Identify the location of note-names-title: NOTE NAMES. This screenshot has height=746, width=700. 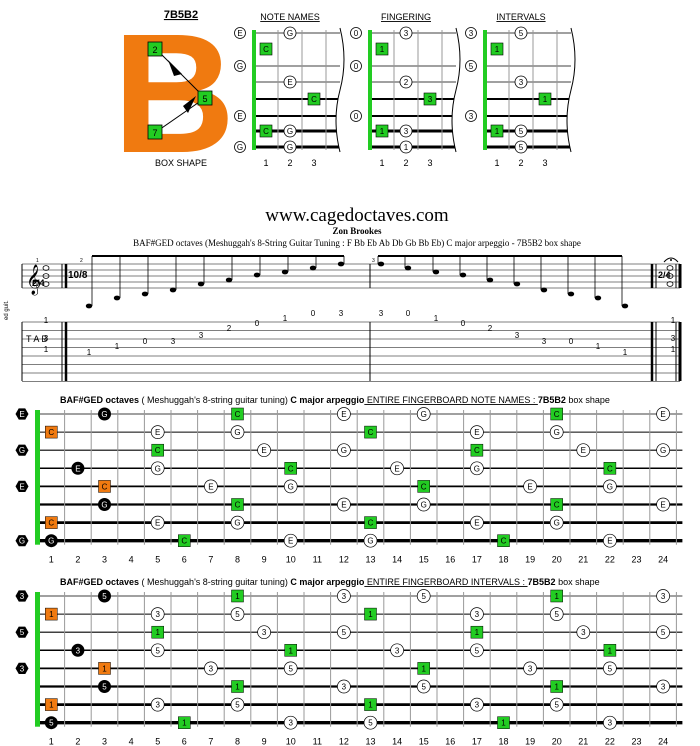
(290, 17).